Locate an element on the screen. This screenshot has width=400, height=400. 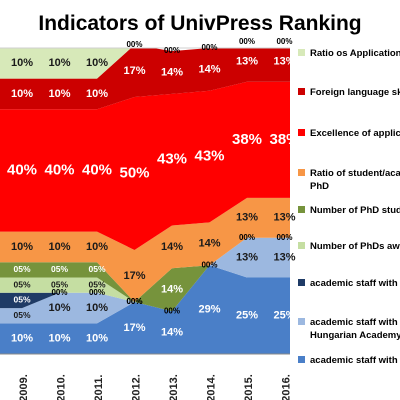
legend-label: Ratio os Application's is located at coordinates (355, 53).